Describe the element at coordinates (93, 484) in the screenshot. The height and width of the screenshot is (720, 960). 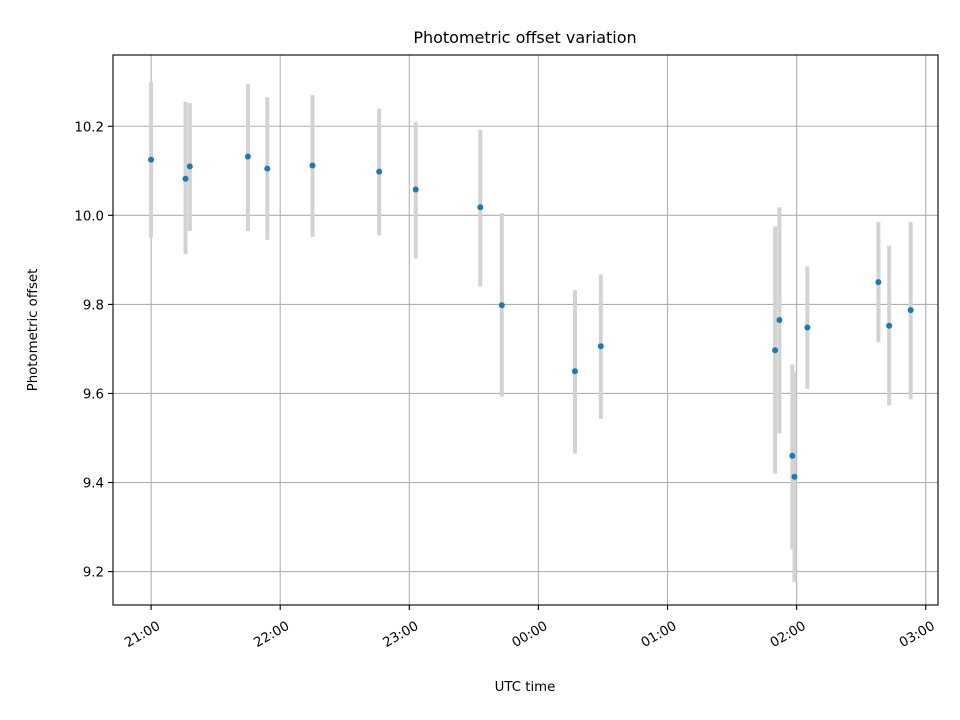
I see `y-tick-label: 9.4` at that location.